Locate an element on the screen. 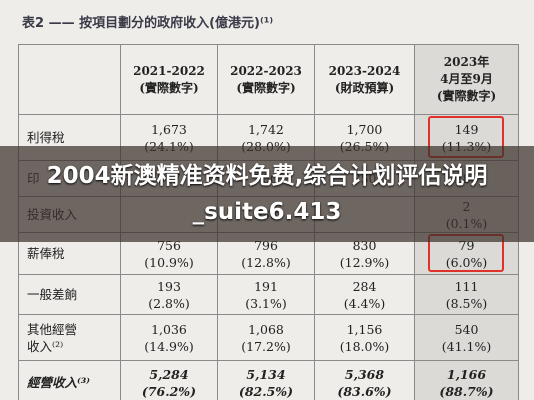 Image resolution: width=534 pixels, height=400 pixels. row-label: 經營收入⁽³⁾ is located at coordinates (69, 380).